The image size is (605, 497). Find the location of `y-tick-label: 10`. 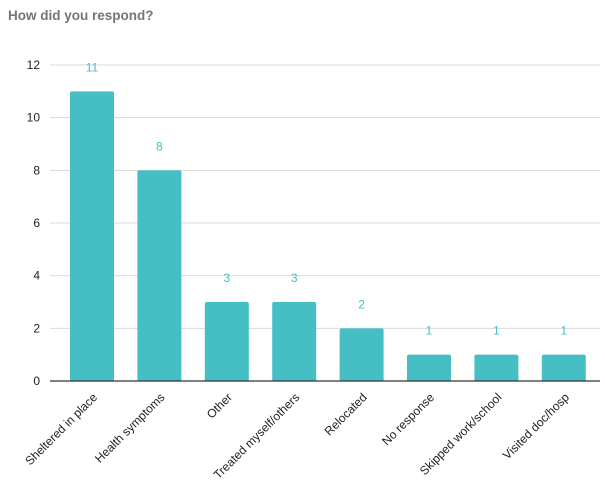

y-tick-label: 10 is located at coordinates (34, 118).